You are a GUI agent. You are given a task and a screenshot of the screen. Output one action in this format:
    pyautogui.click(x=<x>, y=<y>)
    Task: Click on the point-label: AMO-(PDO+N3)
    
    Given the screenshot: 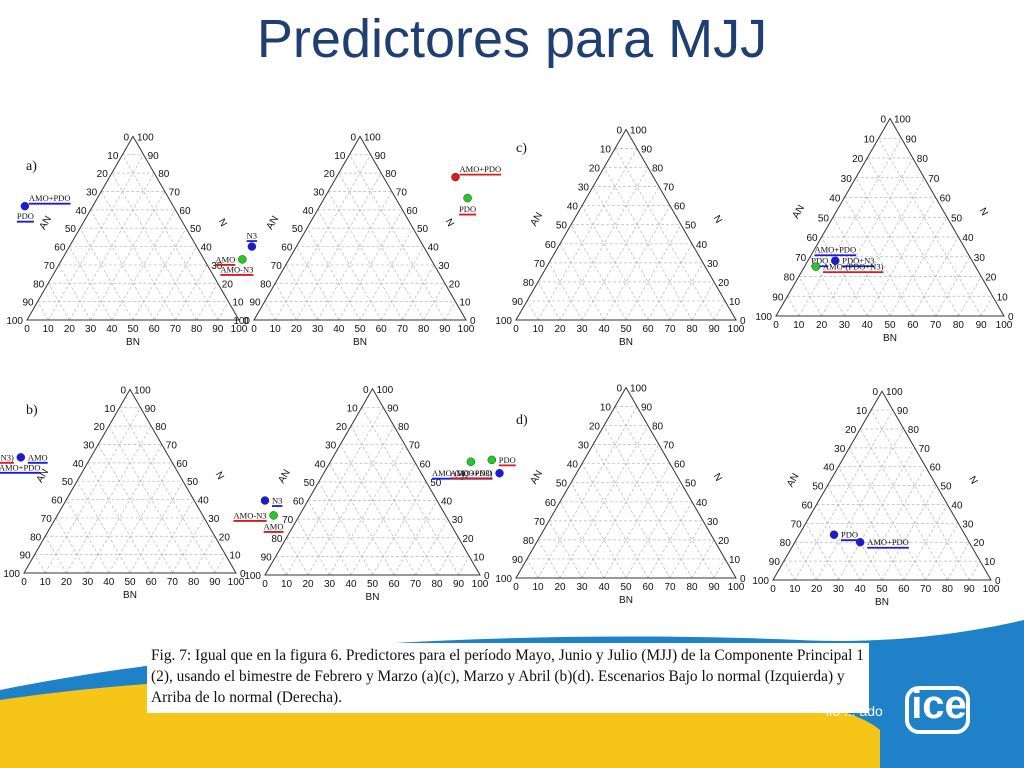 What is the action you would take?
    pyautogui.click(x=462, y=473)
    